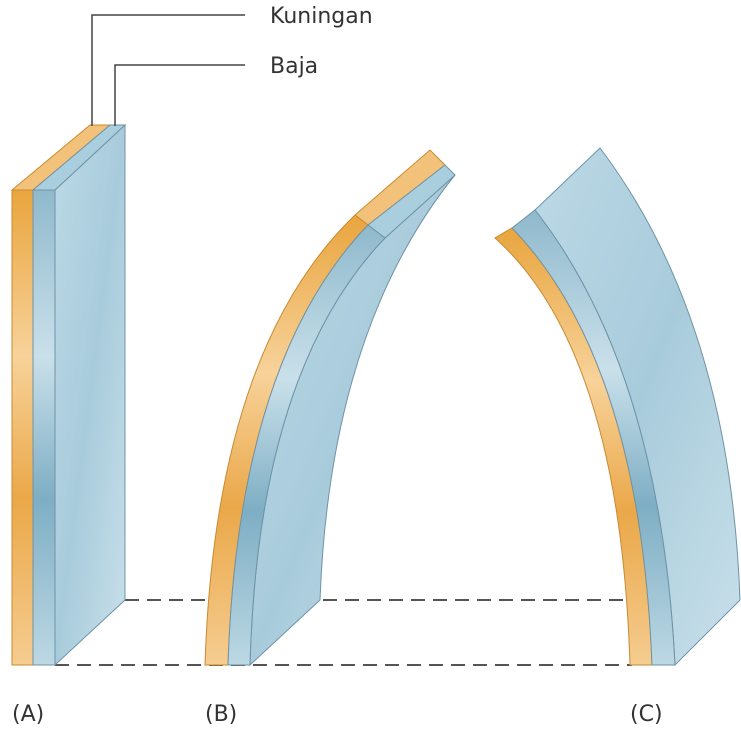  Describe the element at coordinates (168, 70) in the screenshot. I see `leader-lines` at that location.